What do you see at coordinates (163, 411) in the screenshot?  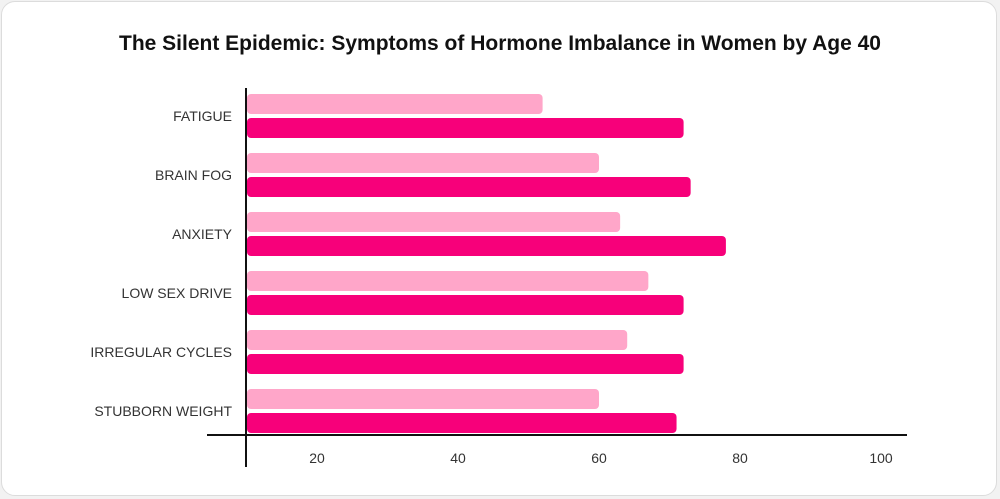 I see `category-label: STUBBORN WEIGHT` at bounding box center [163, 411].